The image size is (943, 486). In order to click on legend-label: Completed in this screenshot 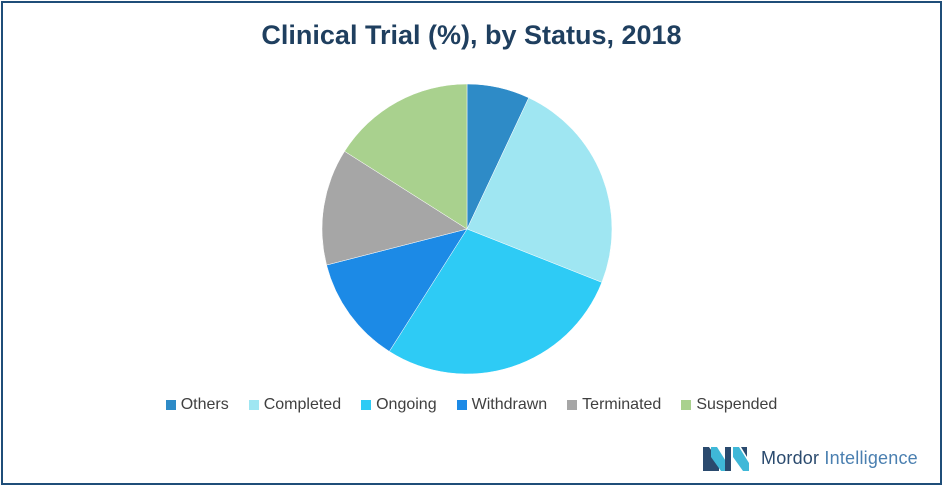, I will do `click(302, 404)`.